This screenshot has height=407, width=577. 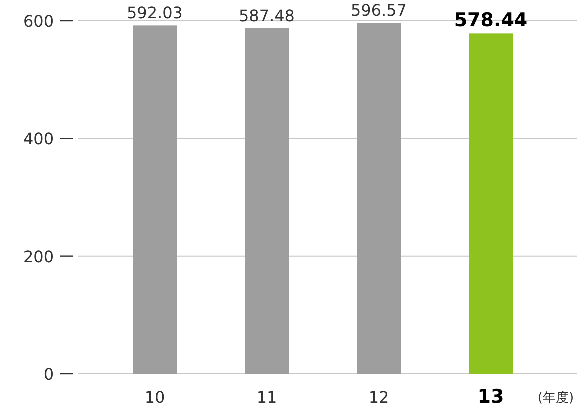 What do you see at coordinates (38, 139) in the screenshot?
I see `y-tick-label: 400` at bounding box center [38, 139].